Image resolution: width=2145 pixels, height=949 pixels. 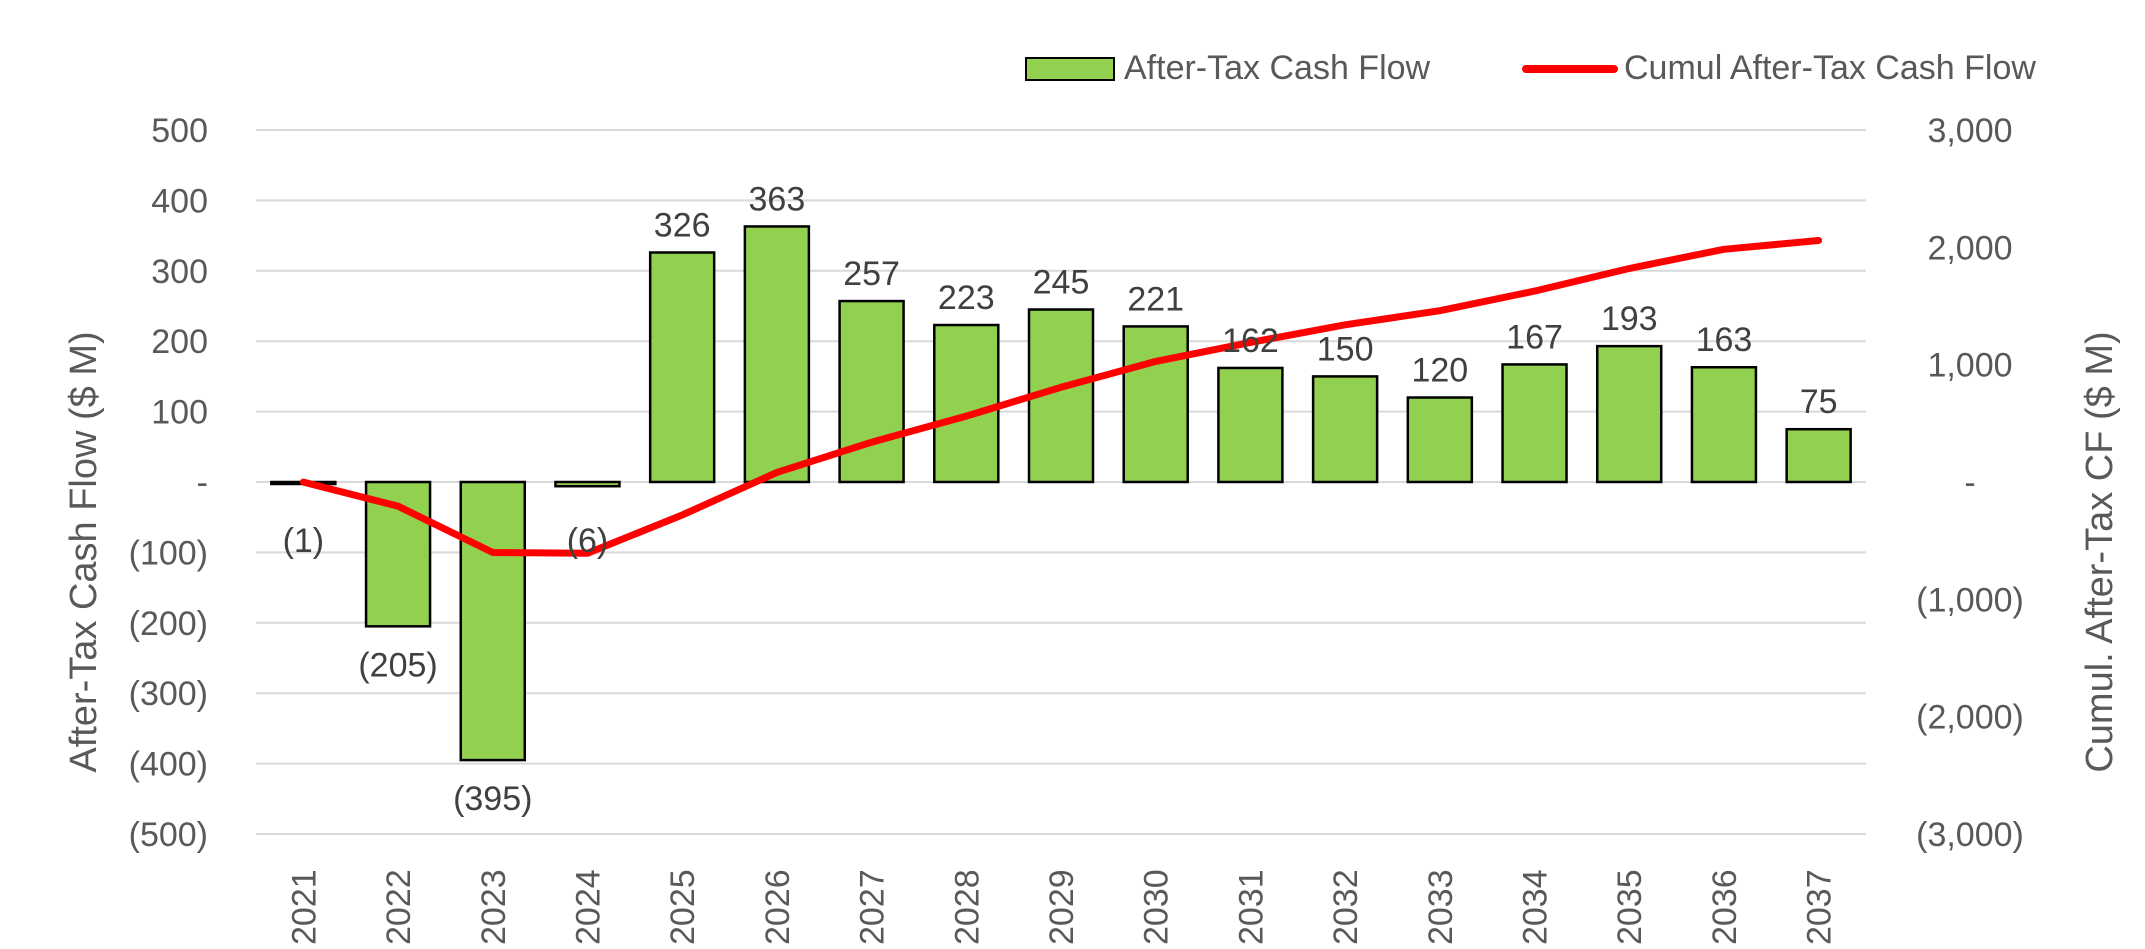 What do you see at coordinates (1970, 600) in the screenshot?
I see `y-right-tick-label: (1,000)` at bounding box center [1970, 600].